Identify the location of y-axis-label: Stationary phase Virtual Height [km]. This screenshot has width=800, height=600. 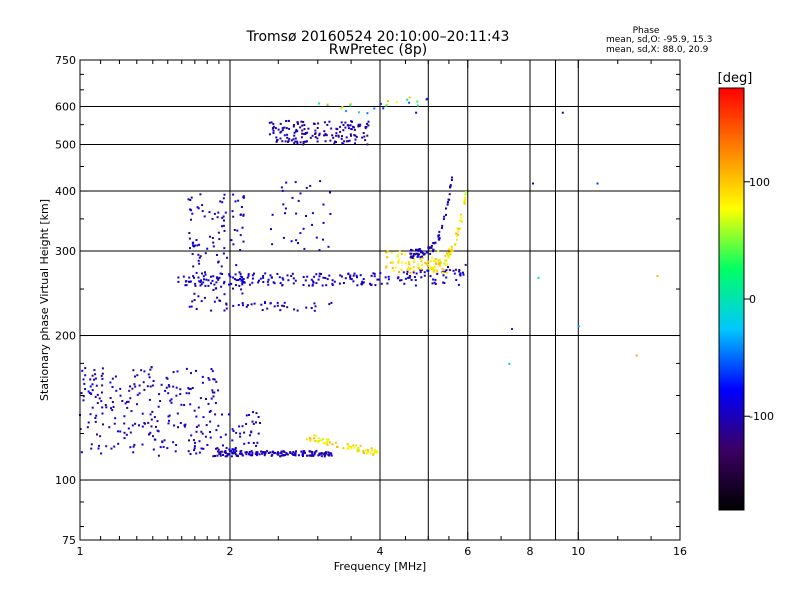
(44, 300).